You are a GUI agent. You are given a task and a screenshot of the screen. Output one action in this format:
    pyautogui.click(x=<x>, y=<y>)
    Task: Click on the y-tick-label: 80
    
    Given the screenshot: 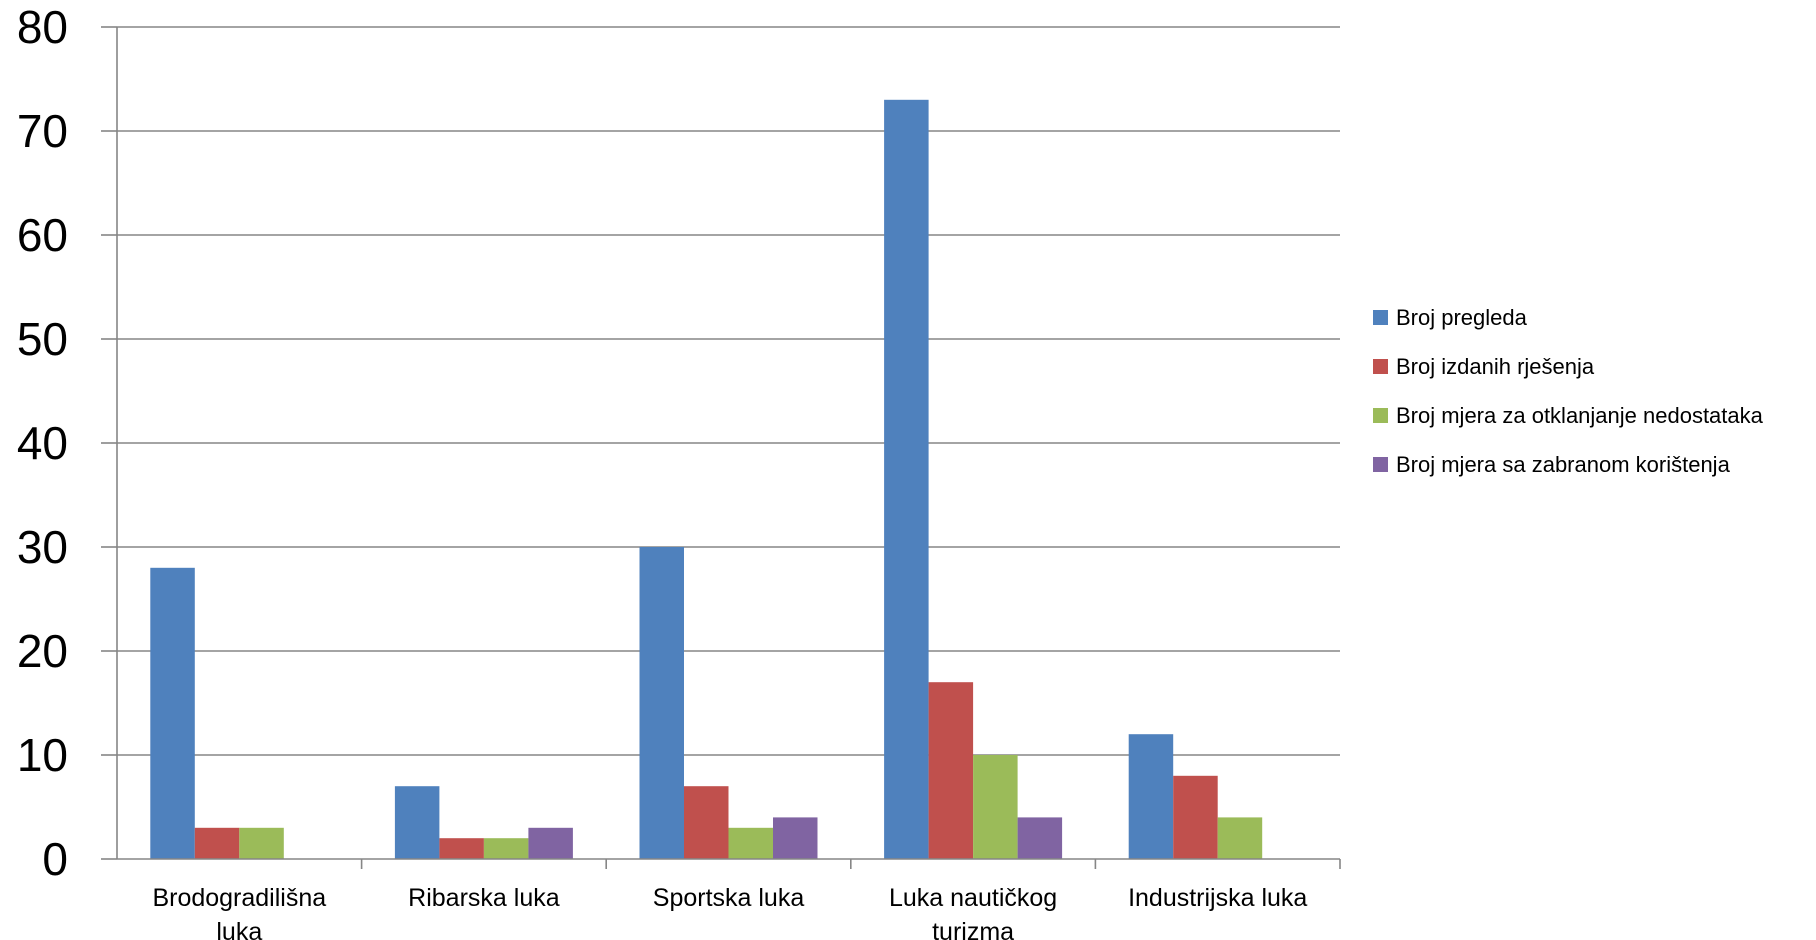 What is the action you would take?
    pyautogui.click(x=42, y=27)
    